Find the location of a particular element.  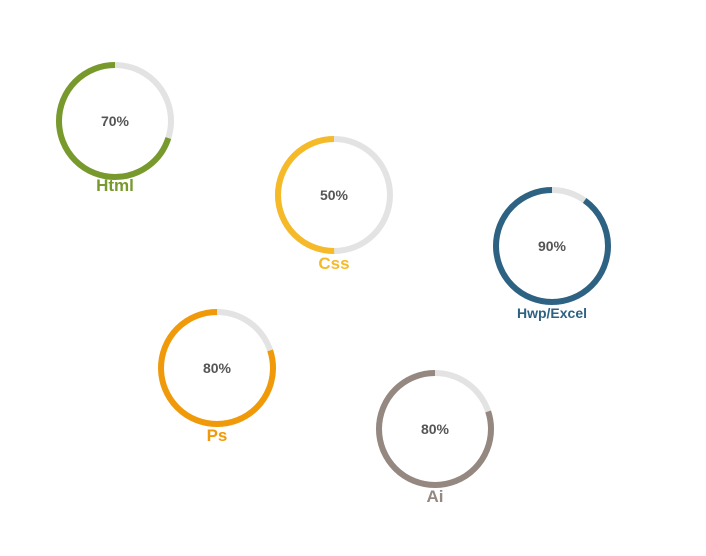

skill-css: 50% Css is located at coordinates (344, 210).